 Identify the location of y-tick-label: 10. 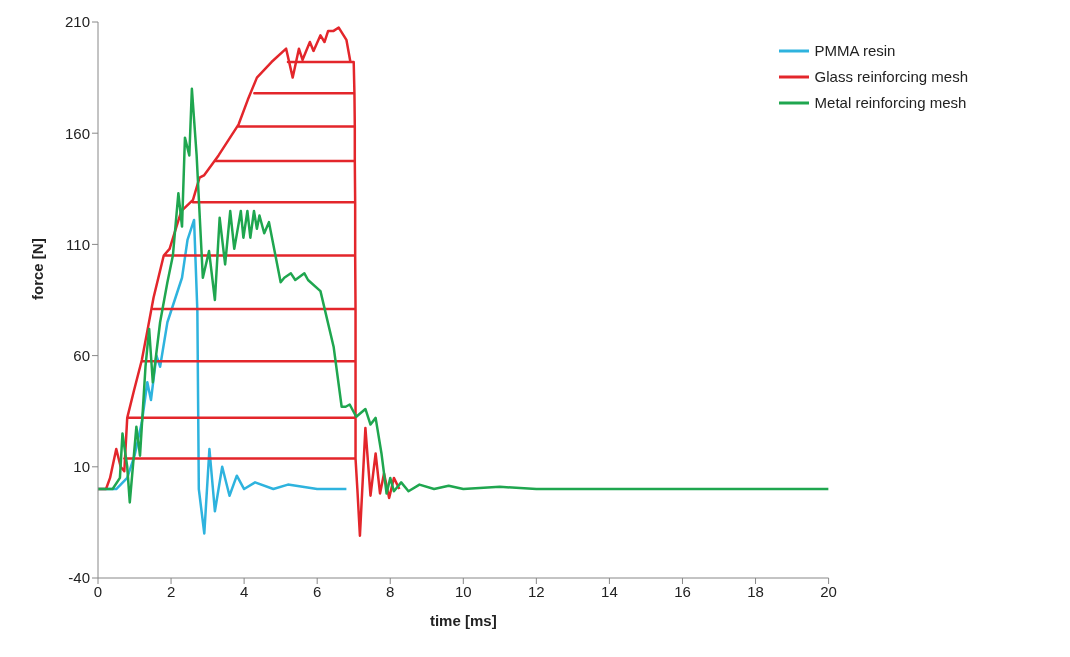
(81, 467).